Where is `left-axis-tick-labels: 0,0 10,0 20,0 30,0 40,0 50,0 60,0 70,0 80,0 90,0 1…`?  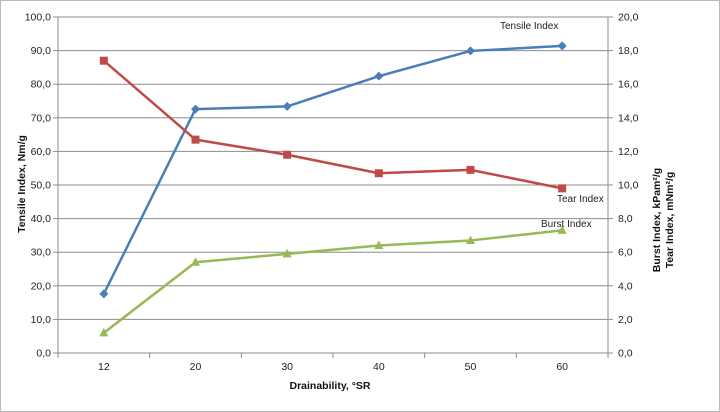
left-axis-tick-labels: 0,0 10,0 20,0 30,0 40,0 50,0 60,0 70,0 80,0 90,0 1… is located at coordinates (38, 186).